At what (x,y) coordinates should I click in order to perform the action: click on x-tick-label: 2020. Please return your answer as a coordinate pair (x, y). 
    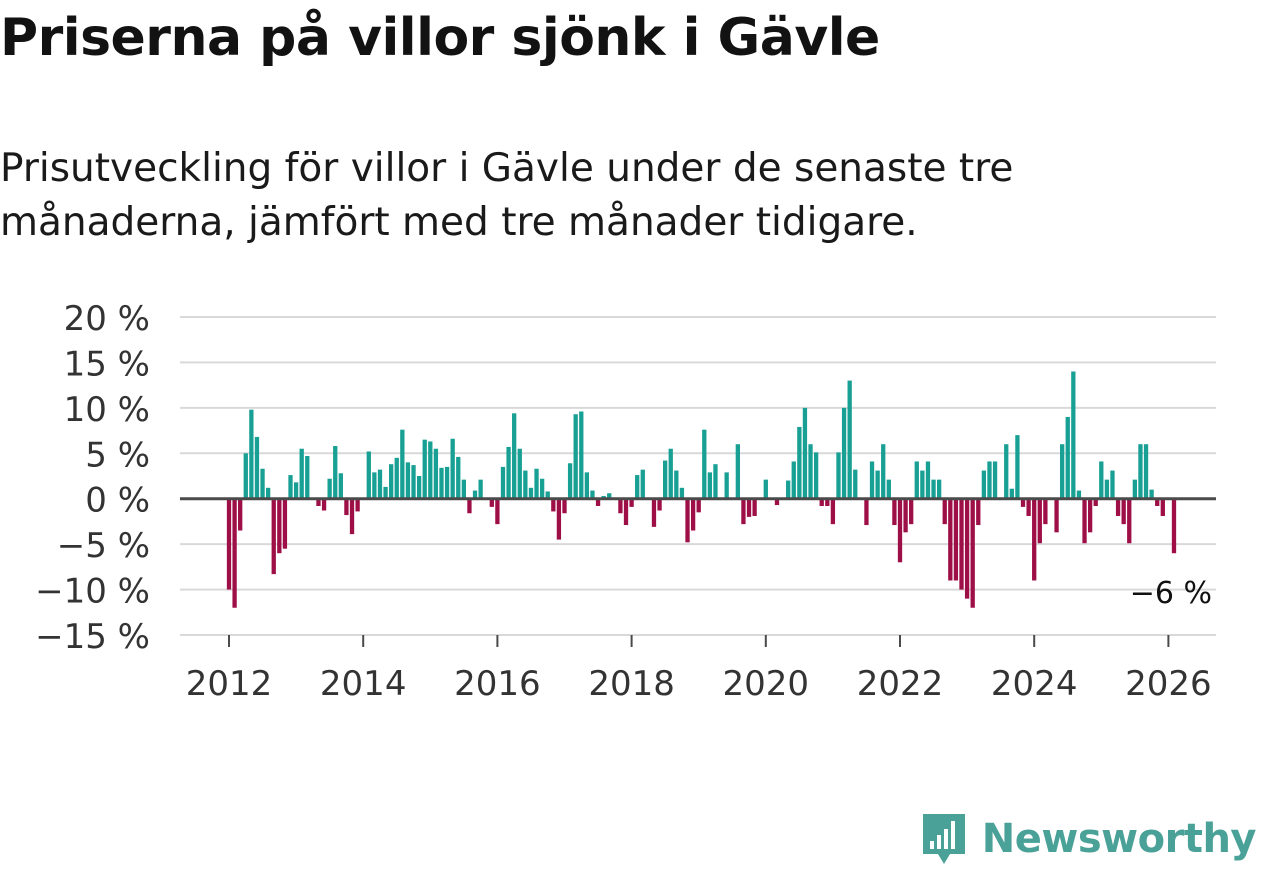
    Looking at the image, I should click on (766, 684).